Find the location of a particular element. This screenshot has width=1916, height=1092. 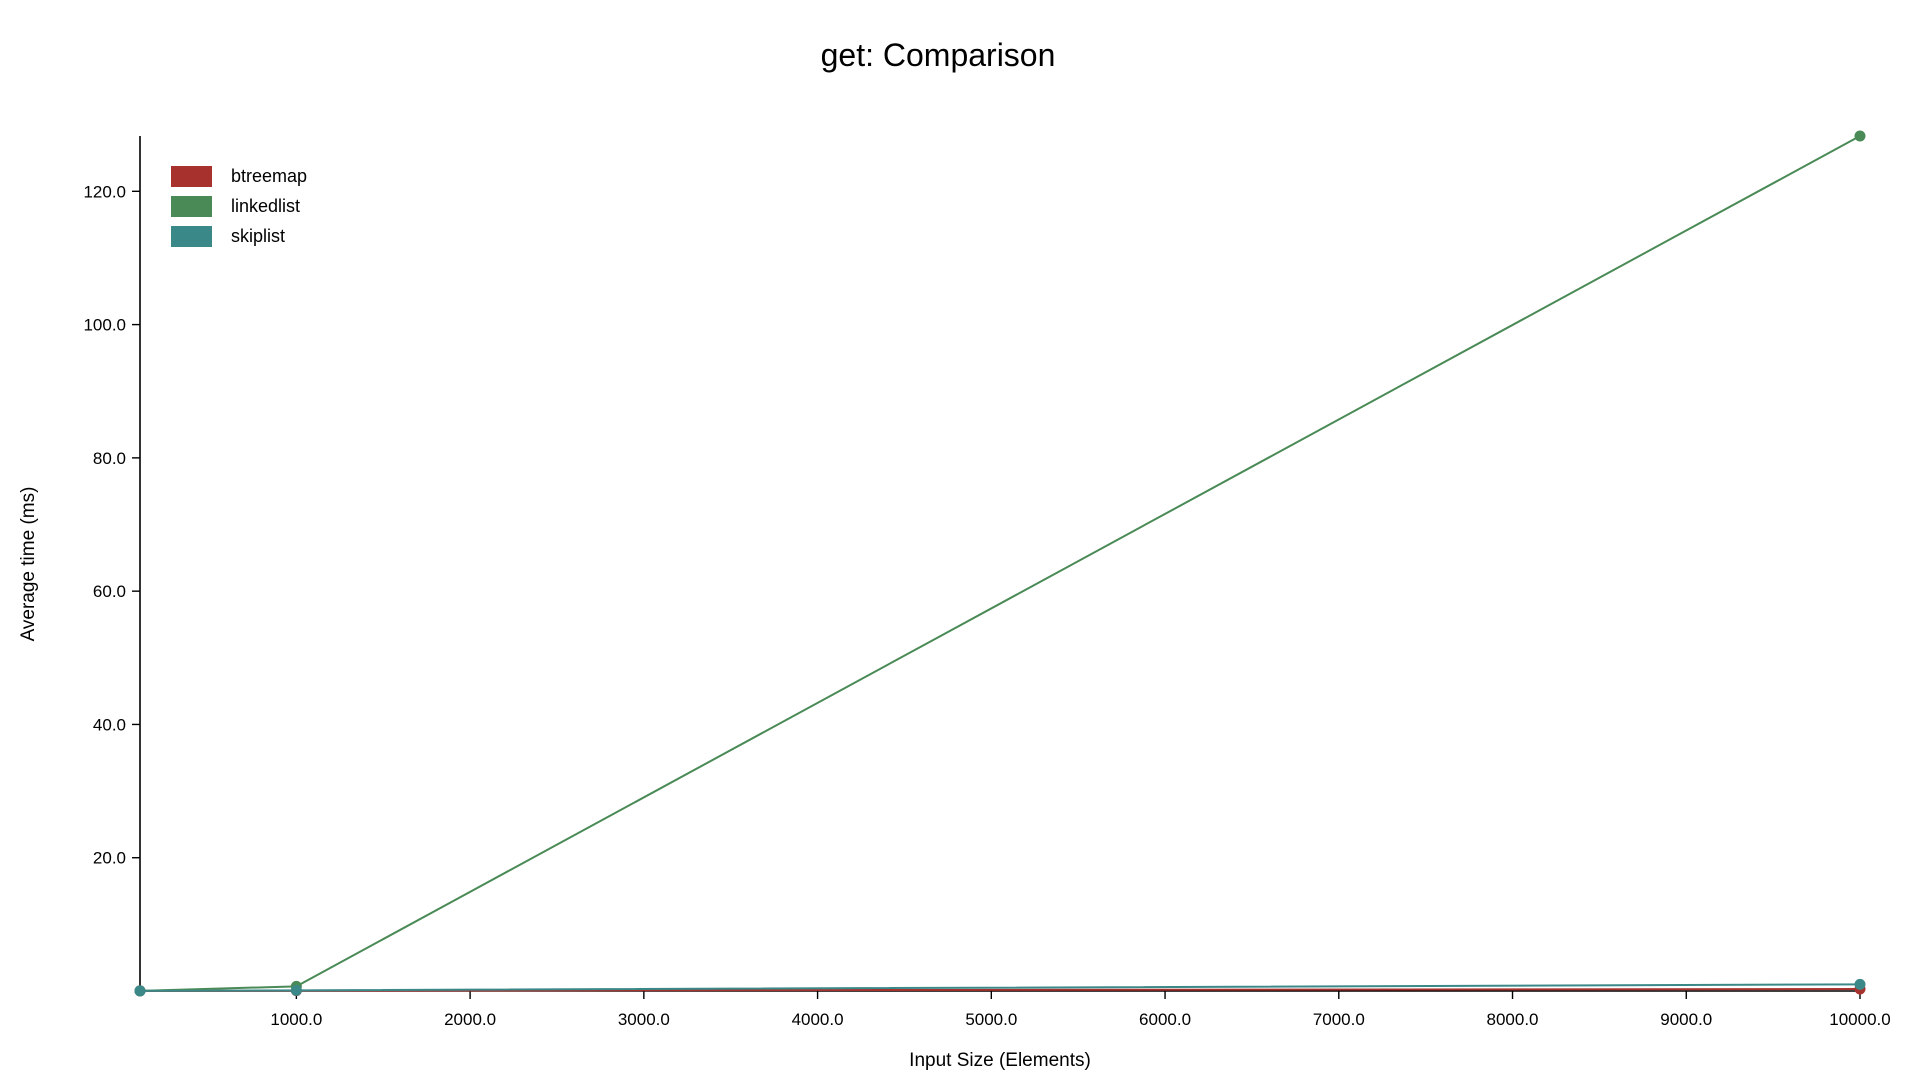

x-axis-title: Input Size (Elements) is located at coordinates (1000, 1060).